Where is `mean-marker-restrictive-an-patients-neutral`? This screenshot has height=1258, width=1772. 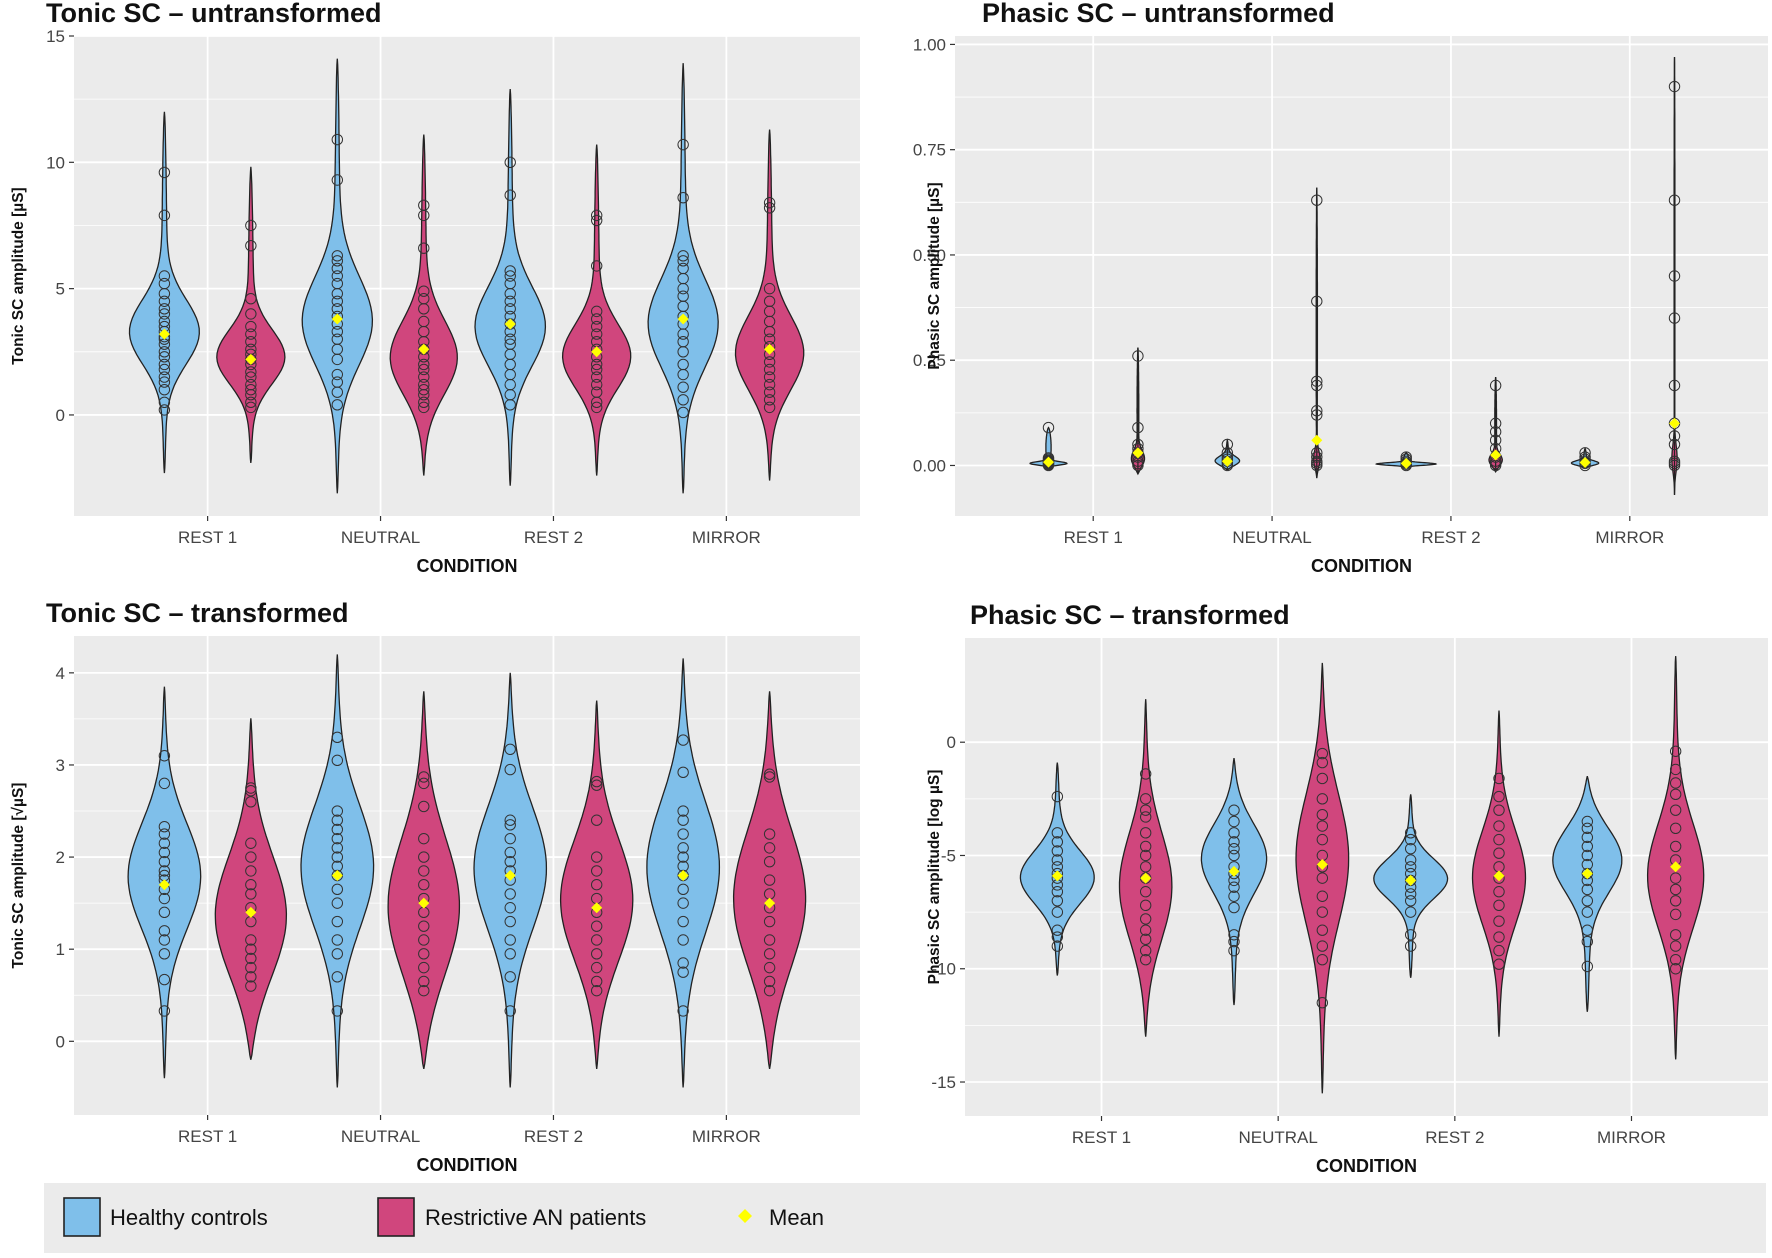 mean-marker-restrictive-an-patients-neutral is located at coordinates (1317, 440).